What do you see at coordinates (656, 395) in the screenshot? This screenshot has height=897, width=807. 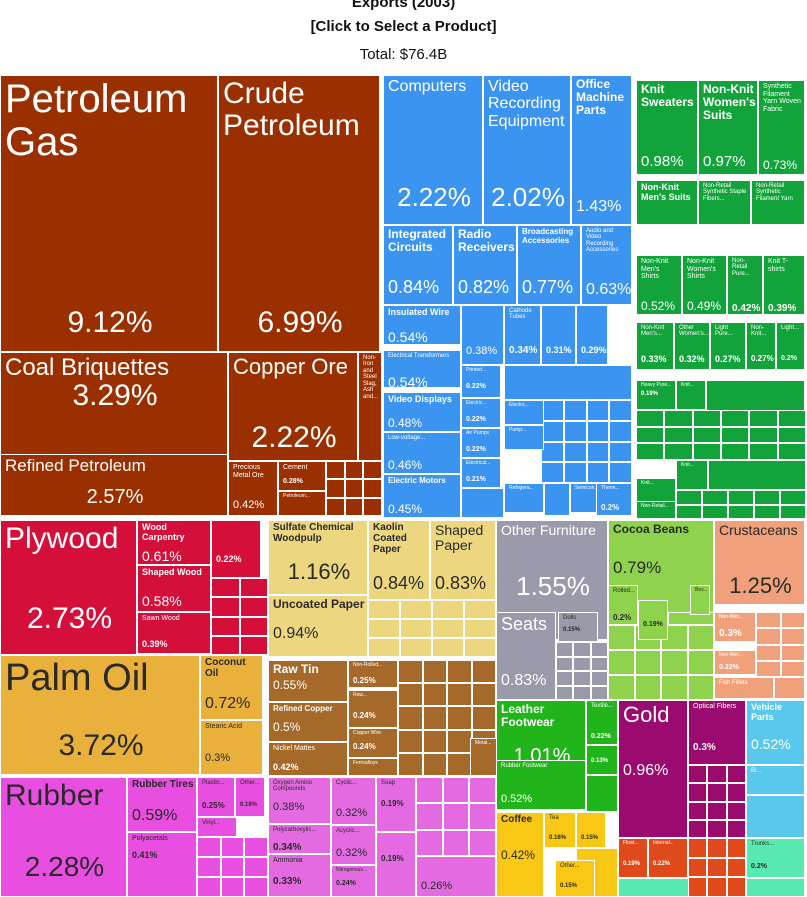 I see `tile-heavy-pure-49: Heavy Pure... 0.19%` at bounding box center [656, 395].